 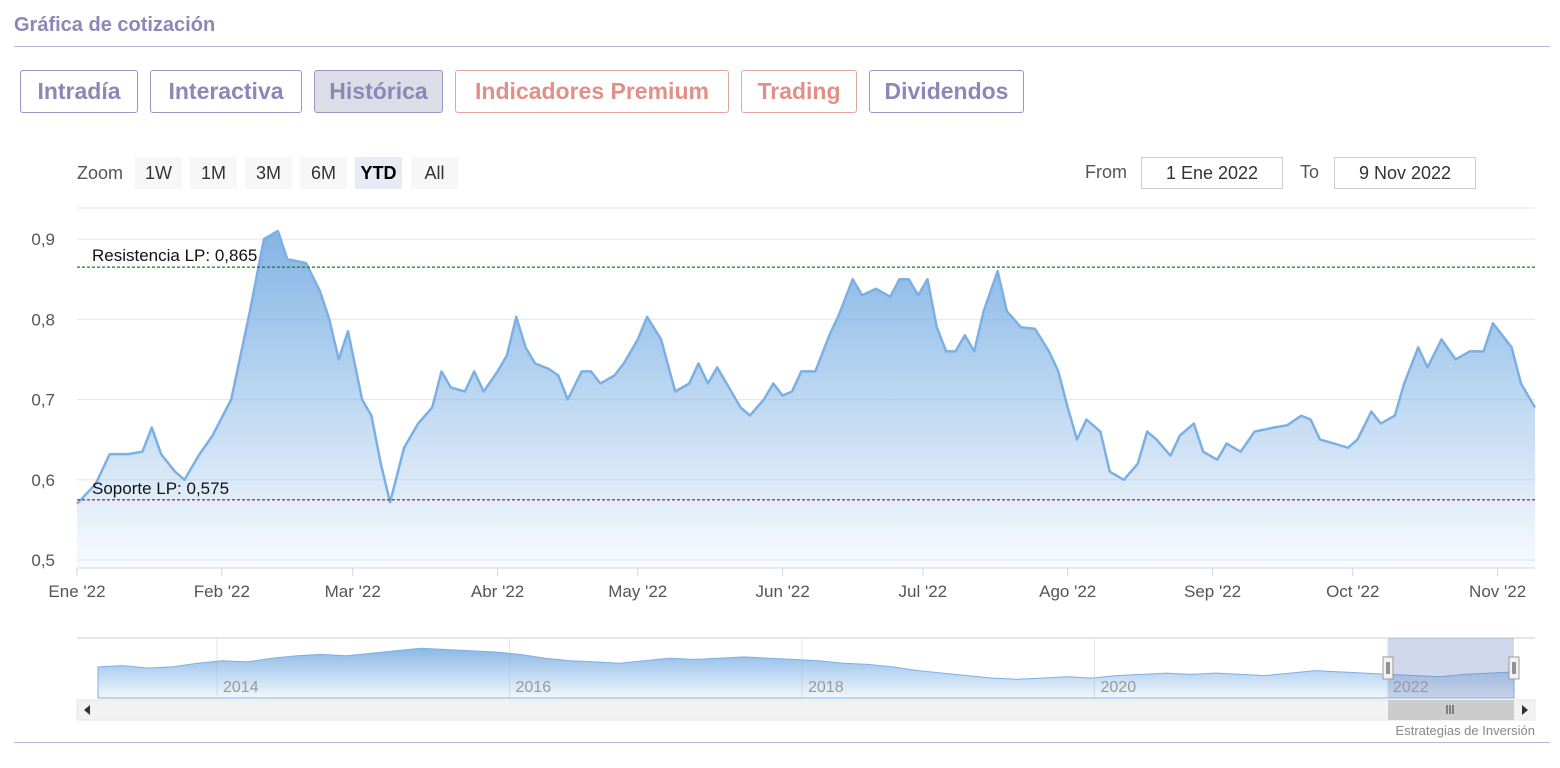 I want to click on scrollbar-grip-icon, so click(x=1450, y=709).